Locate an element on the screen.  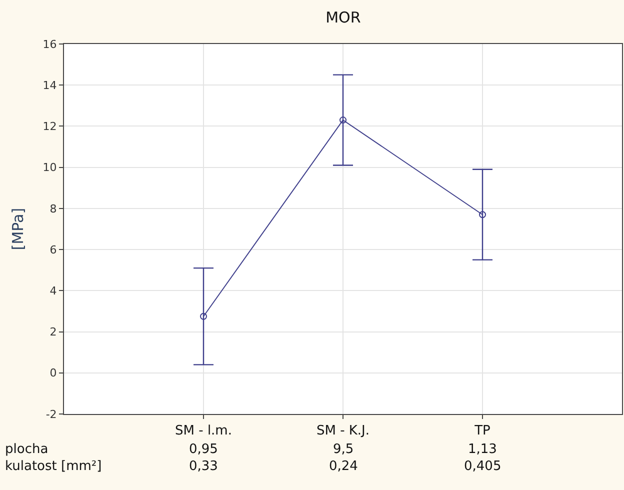
text: 0,95 is located at coordinates (203, 449).